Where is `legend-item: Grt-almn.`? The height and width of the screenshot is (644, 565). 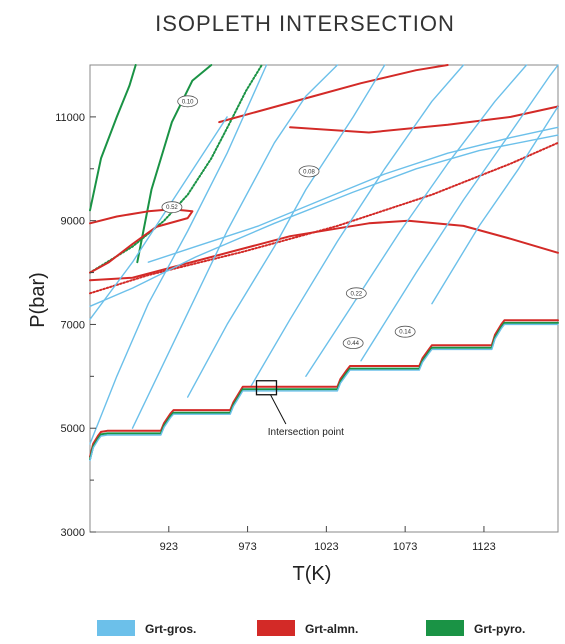
legend-item: Grt-almn. is located at coordinates (307, 628).